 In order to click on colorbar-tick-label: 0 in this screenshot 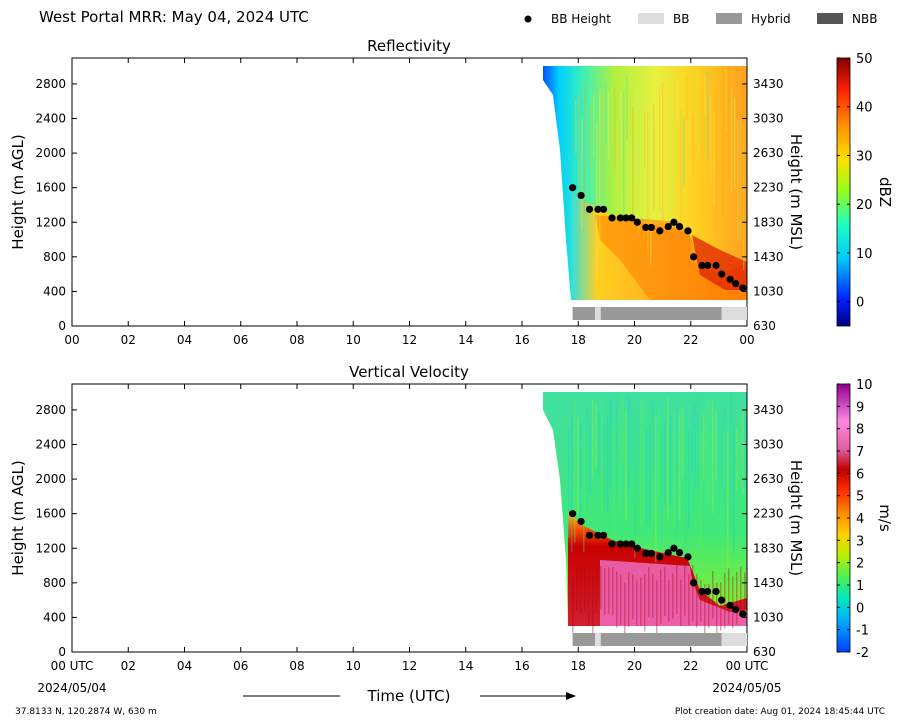, I will do `click(860, 303)`.